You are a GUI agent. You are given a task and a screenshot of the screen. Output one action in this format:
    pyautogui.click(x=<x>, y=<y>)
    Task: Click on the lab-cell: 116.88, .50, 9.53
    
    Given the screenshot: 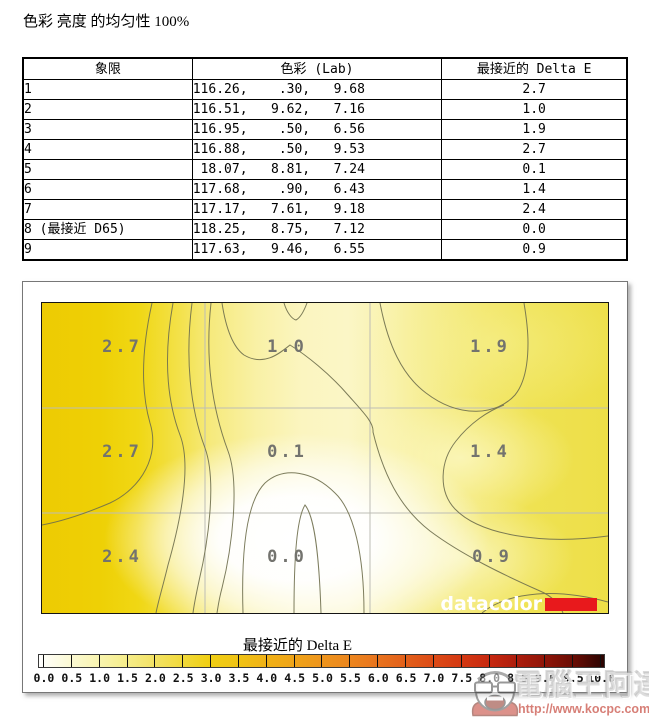 What is the action you would take?
    pyautogui.click(x=317, y=149)
    